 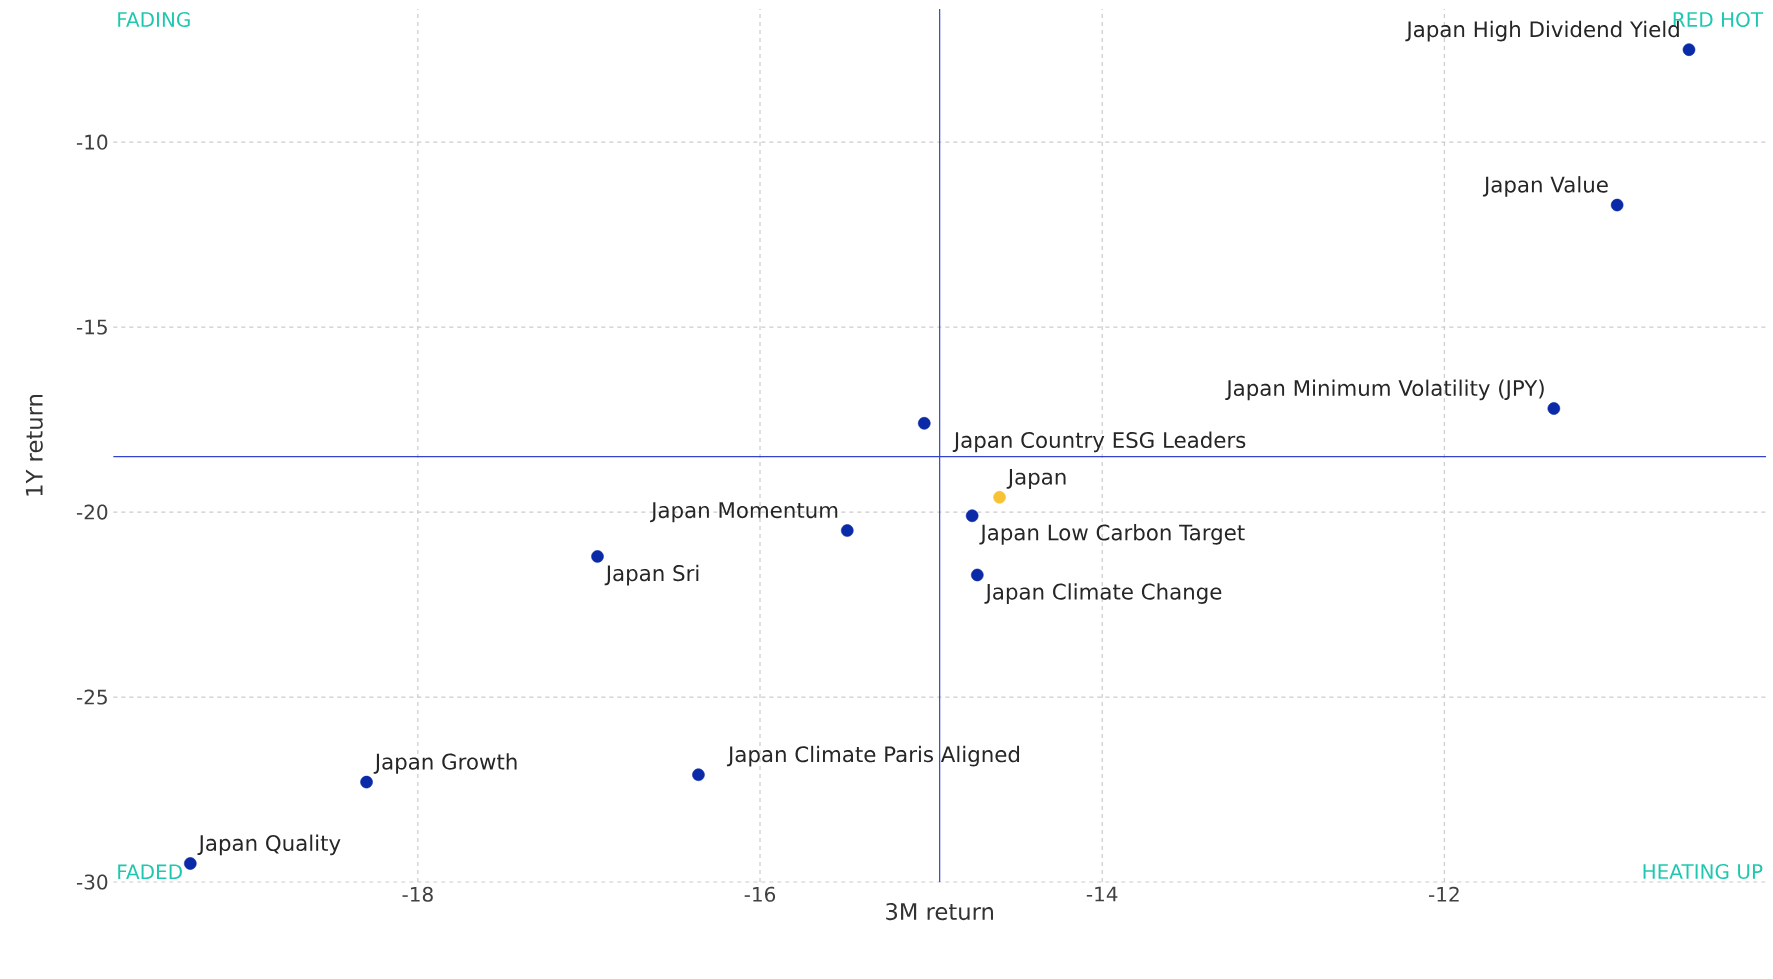 I want to click on annotation: HEATING UP, so click(x=1703, y=871).